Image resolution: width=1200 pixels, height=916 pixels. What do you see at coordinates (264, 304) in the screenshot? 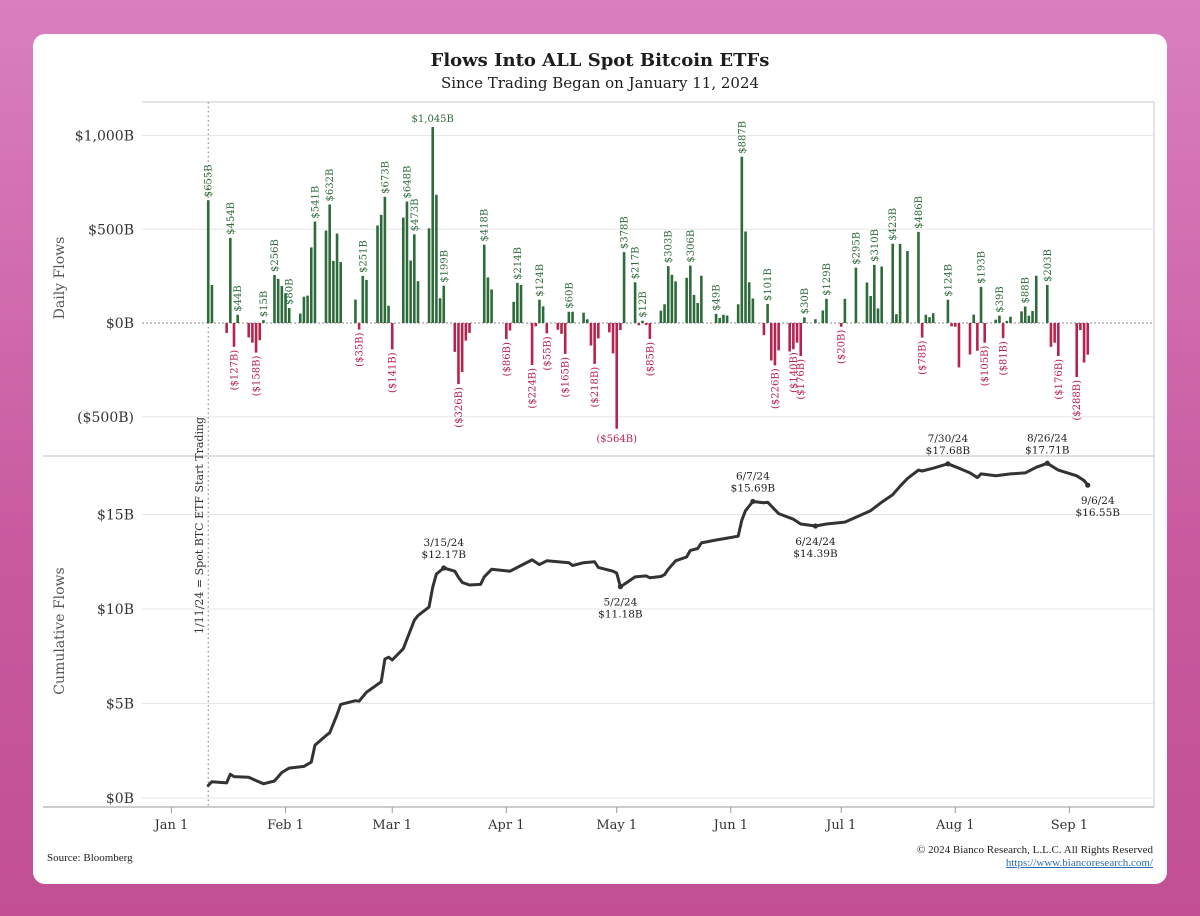
I see `bar-value-label: $15B` at bounding box center [264, 304].